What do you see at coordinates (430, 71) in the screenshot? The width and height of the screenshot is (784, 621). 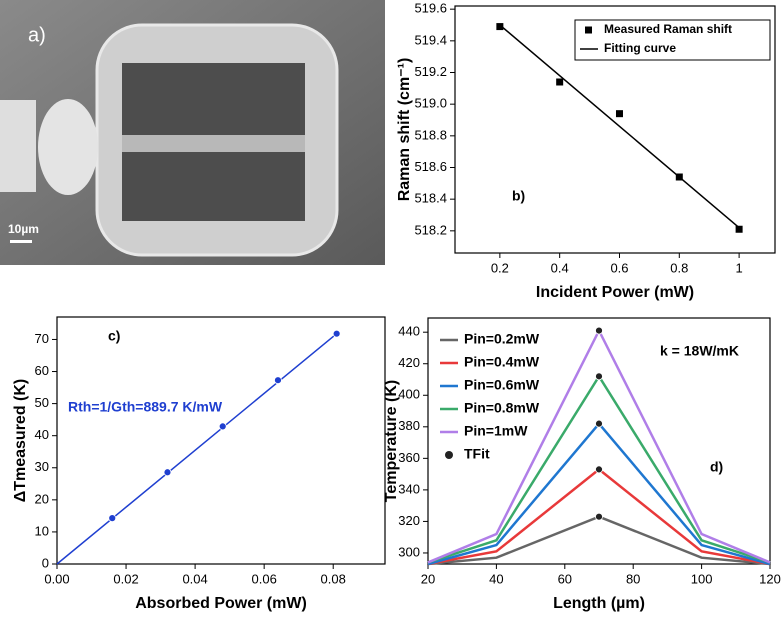 I see `y-tick-label: 519.2` at bounding box center [430, 71].